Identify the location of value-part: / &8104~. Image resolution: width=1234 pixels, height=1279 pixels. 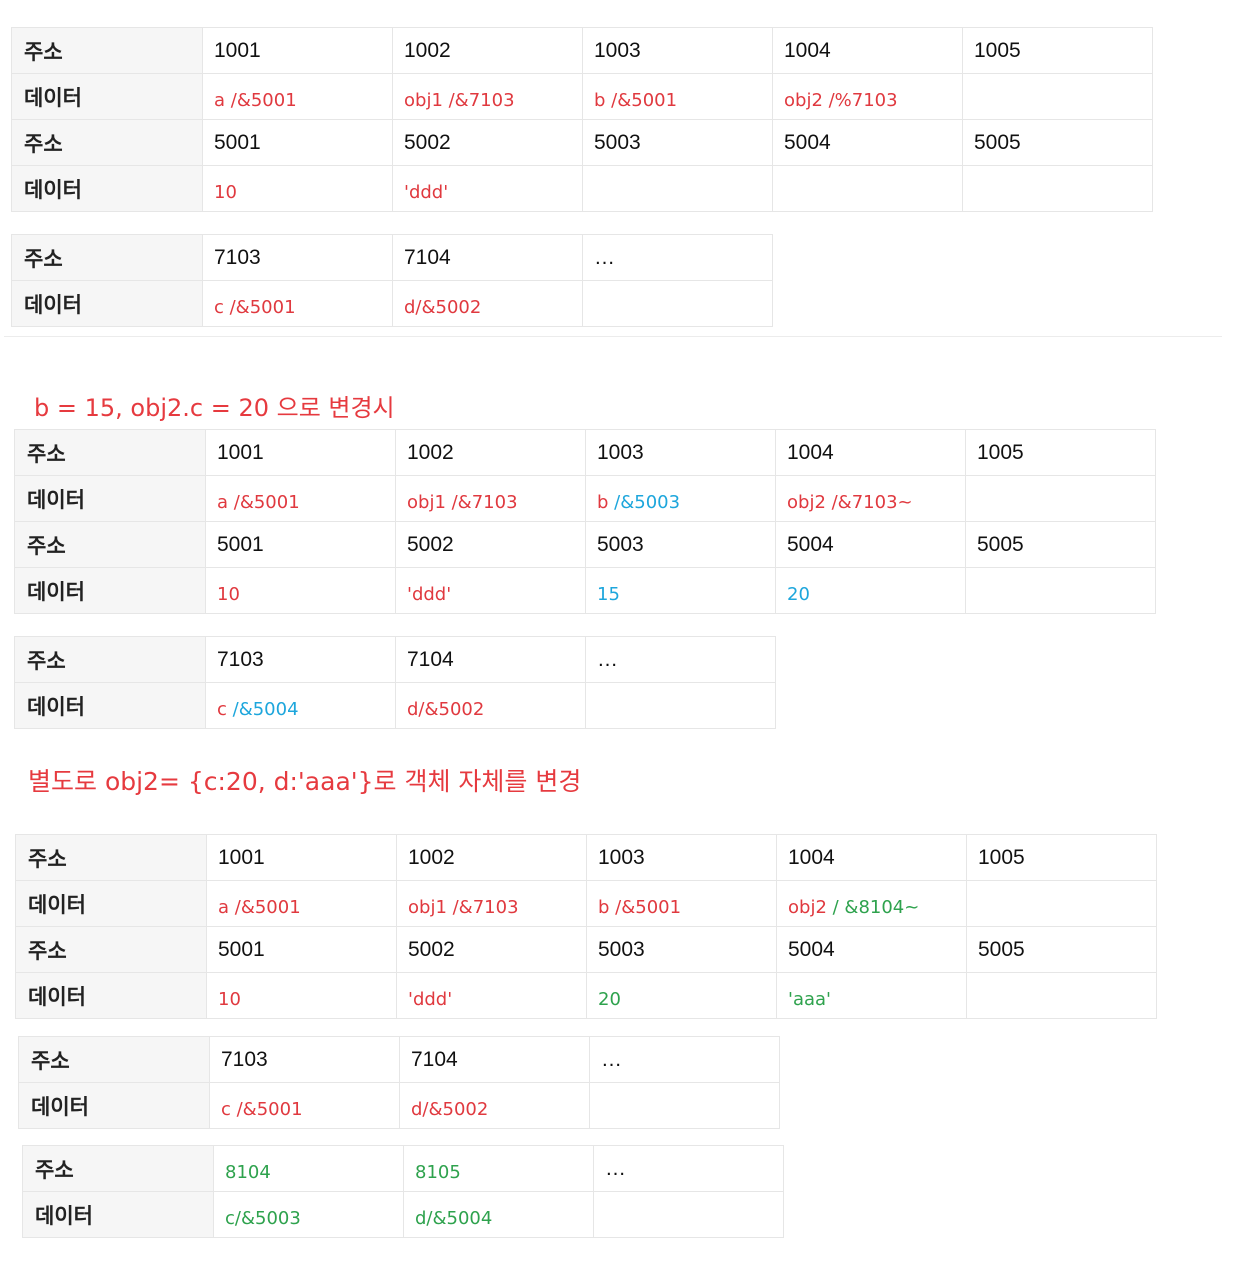
(876, 907).